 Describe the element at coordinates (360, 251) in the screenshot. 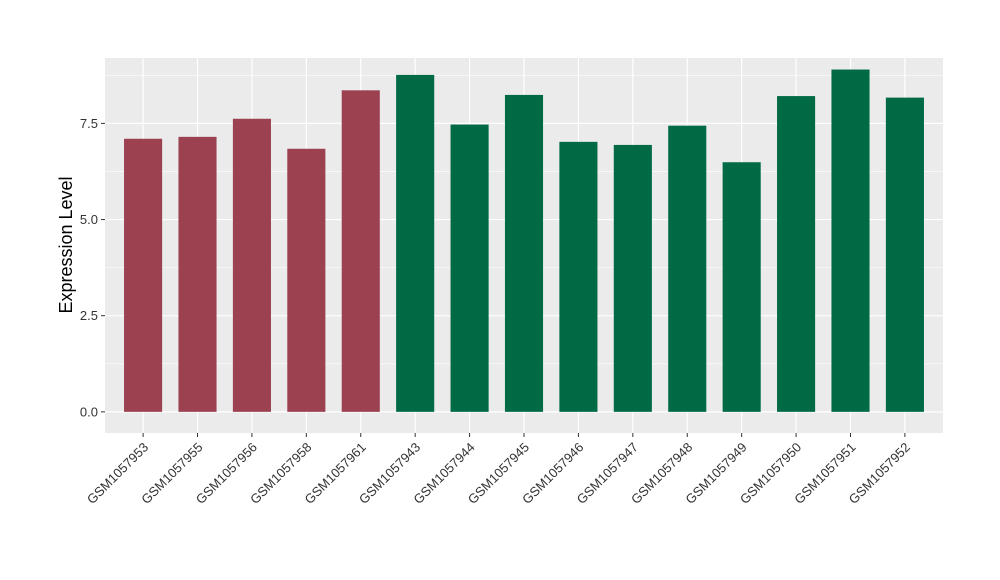

I see `bar-gsm1057961` at that location.